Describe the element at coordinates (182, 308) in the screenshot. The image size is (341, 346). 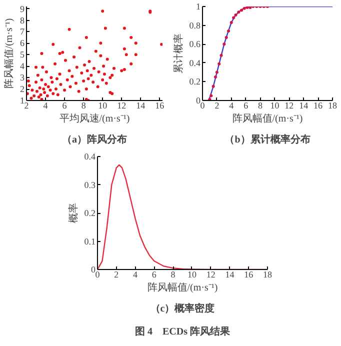
I see `text: （c）概率密度` at that location.